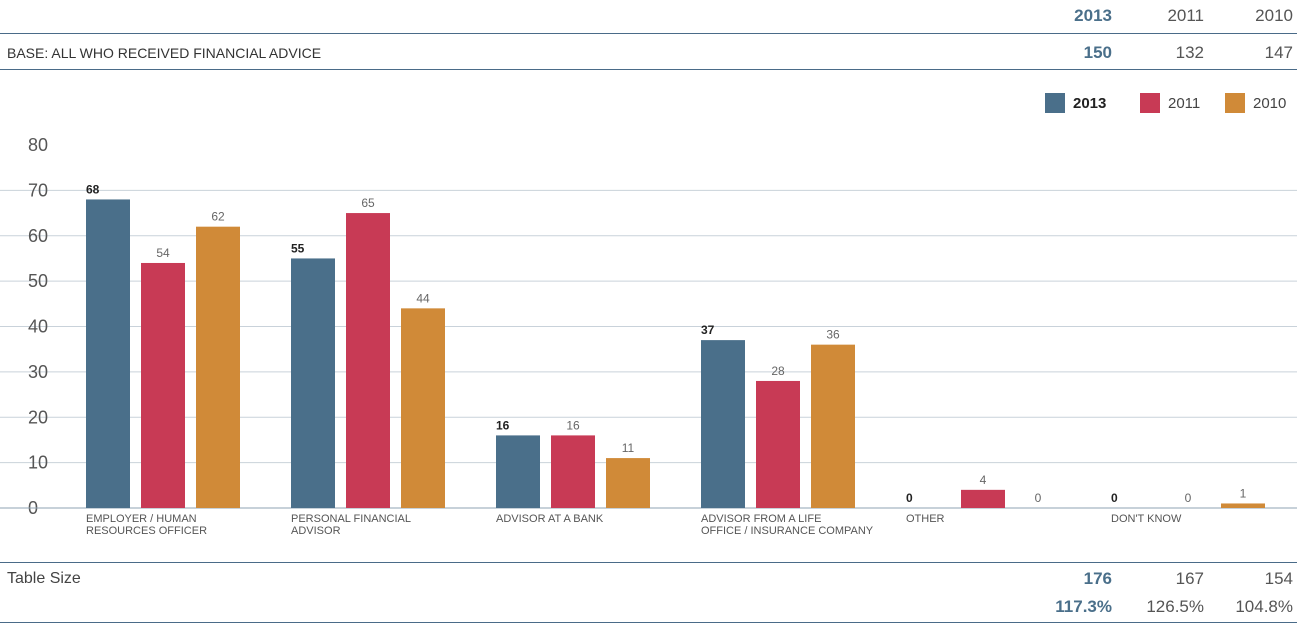 This screenshot has height=624, width=1307. I want to click on header-year-2013: 2013, so click(1093, 15).